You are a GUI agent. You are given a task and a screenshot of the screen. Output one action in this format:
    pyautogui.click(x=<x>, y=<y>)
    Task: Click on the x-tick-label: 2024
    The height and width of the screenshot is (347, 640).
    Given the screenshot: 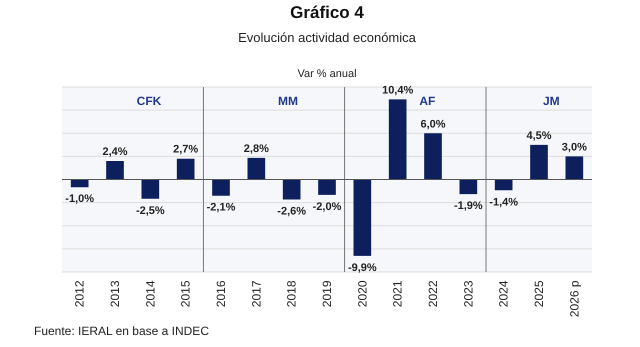 What is the action you would take?
    pyautogui.click(x=503, y=294)
    